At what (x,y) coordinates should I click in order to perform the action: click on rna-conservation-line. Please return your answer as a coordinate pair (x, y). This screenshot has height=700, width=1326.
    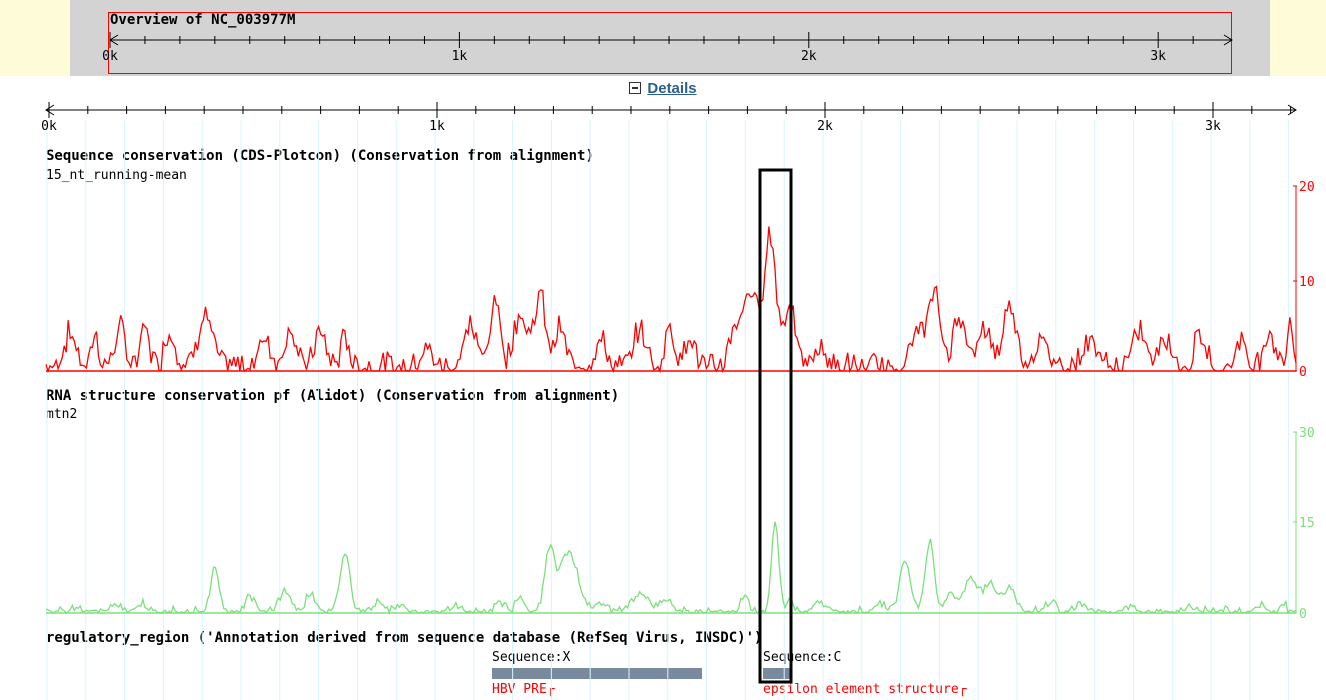
    Looking at the image, I should click on (671, 568).